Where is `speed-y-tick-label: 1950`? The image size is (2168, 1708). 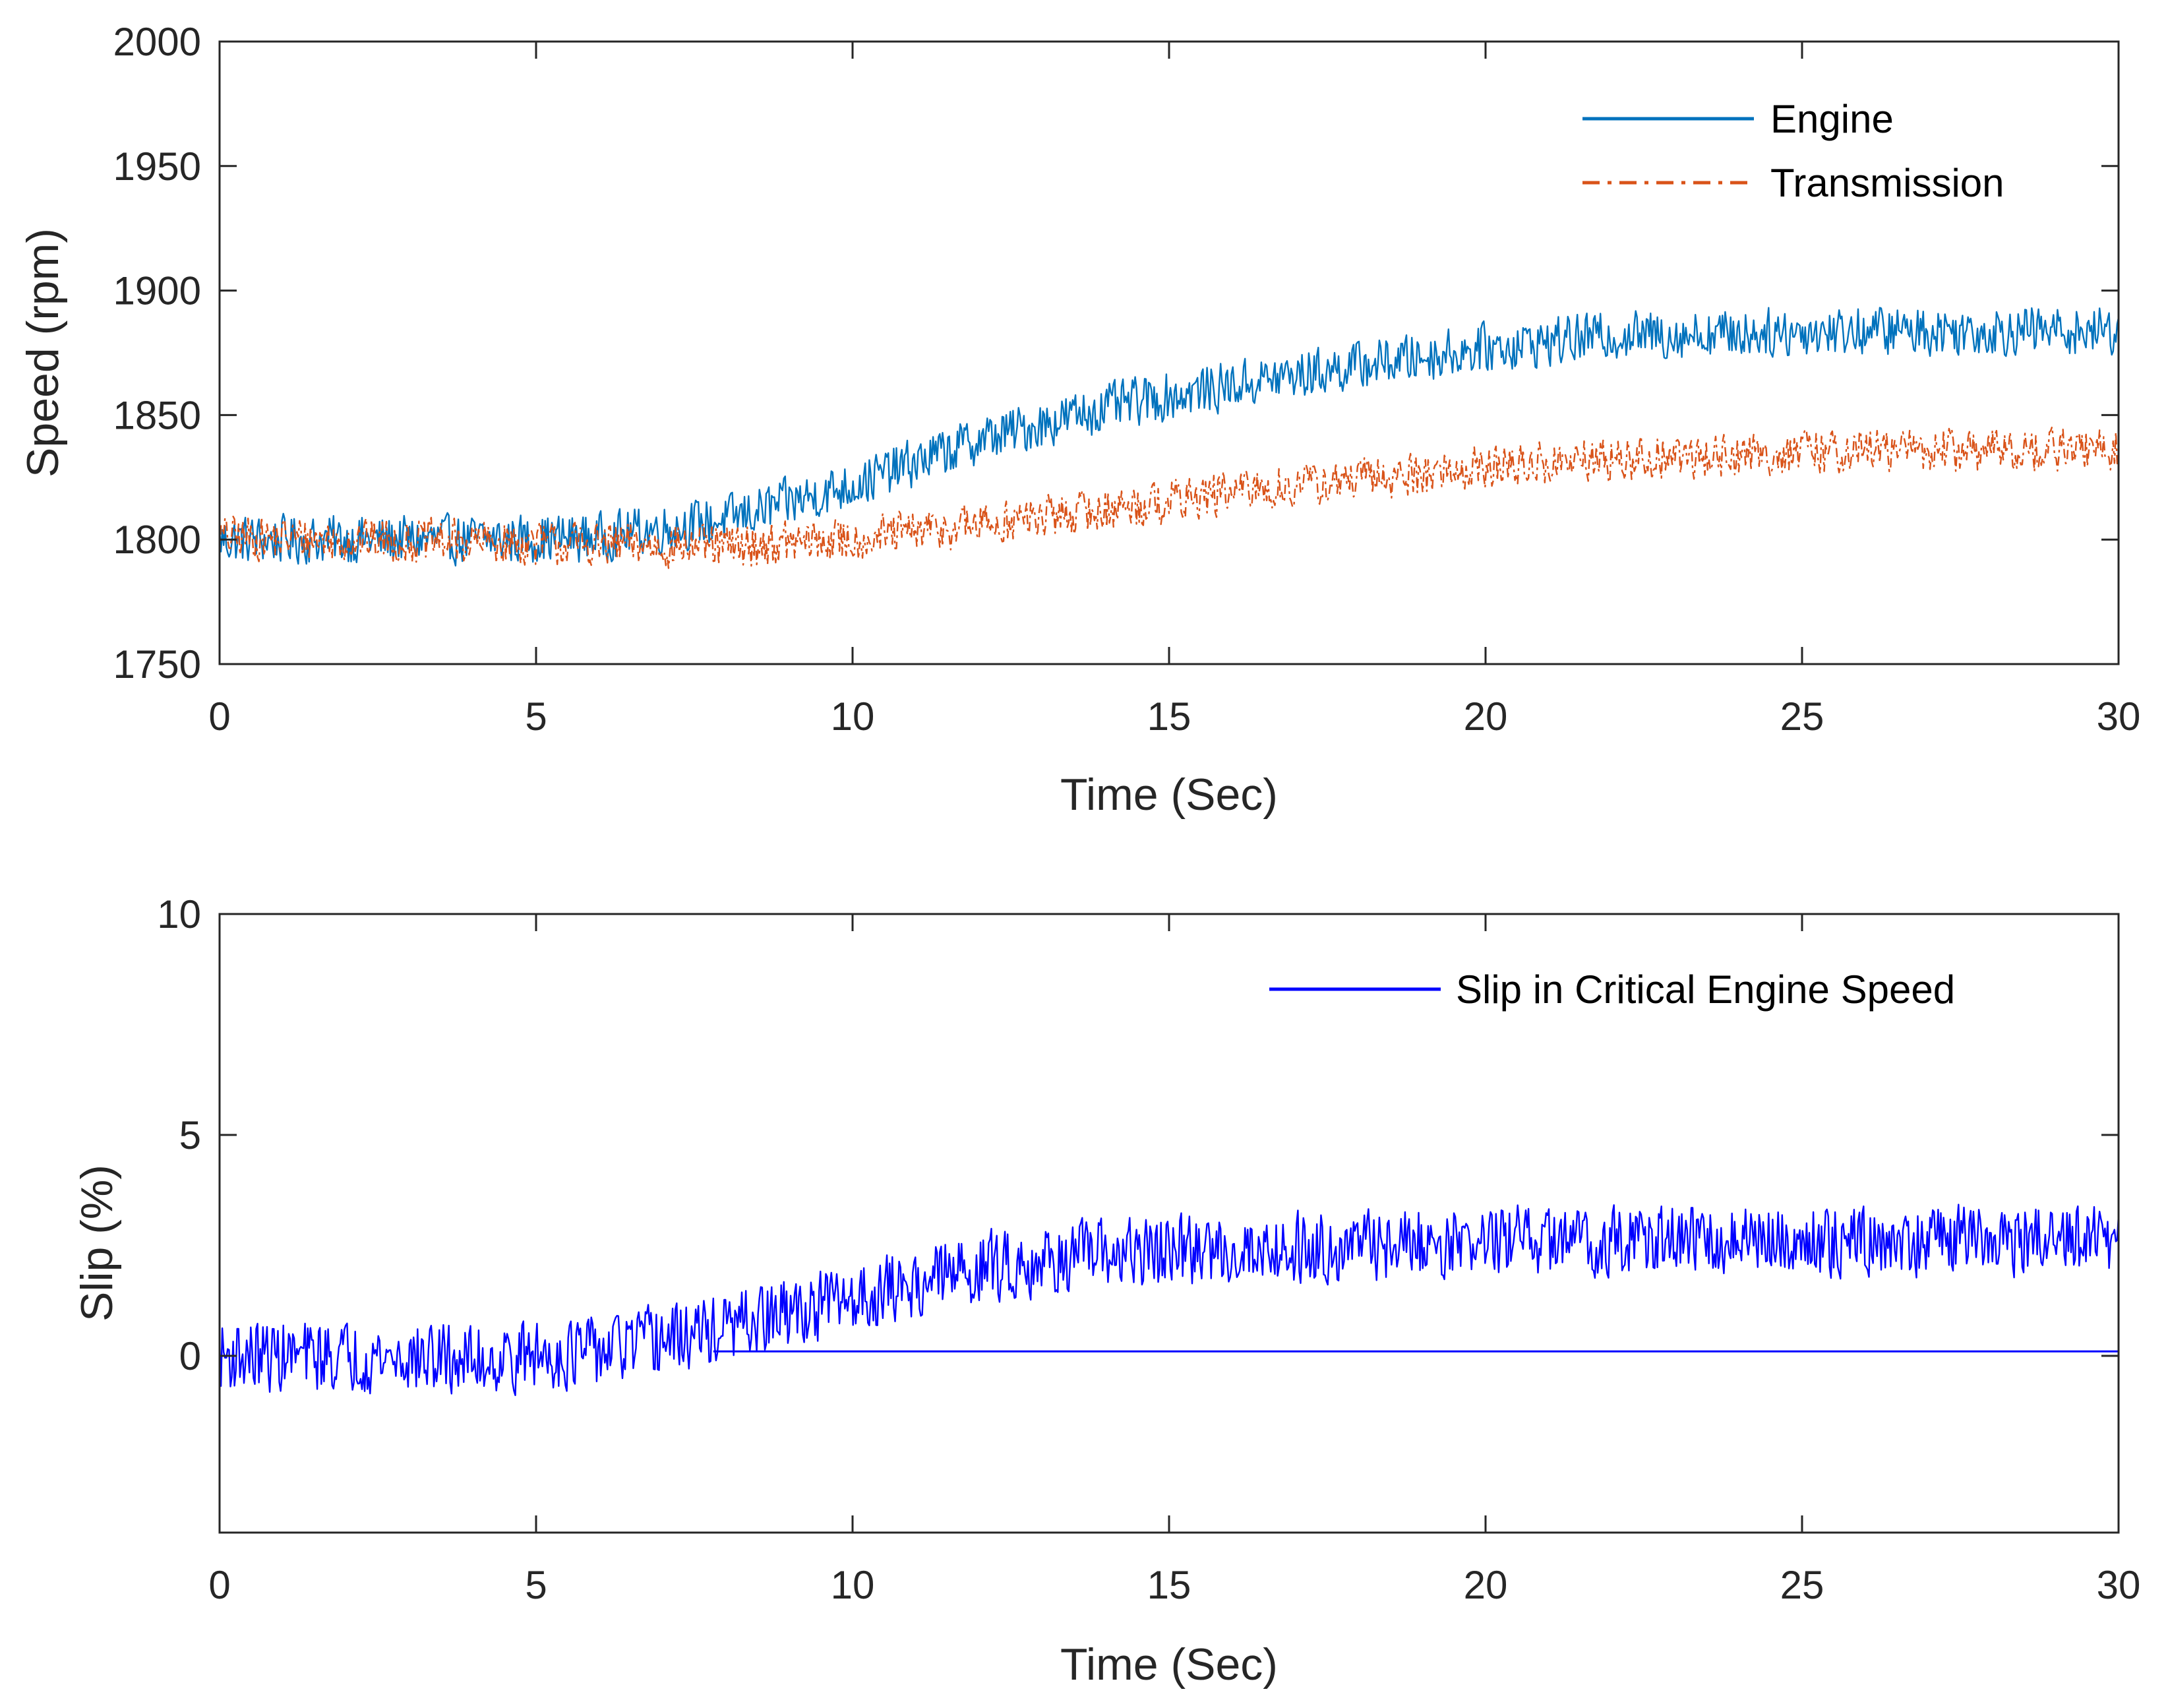
speed-y-tick-label: 1950 is located at coordinates (157, 167).